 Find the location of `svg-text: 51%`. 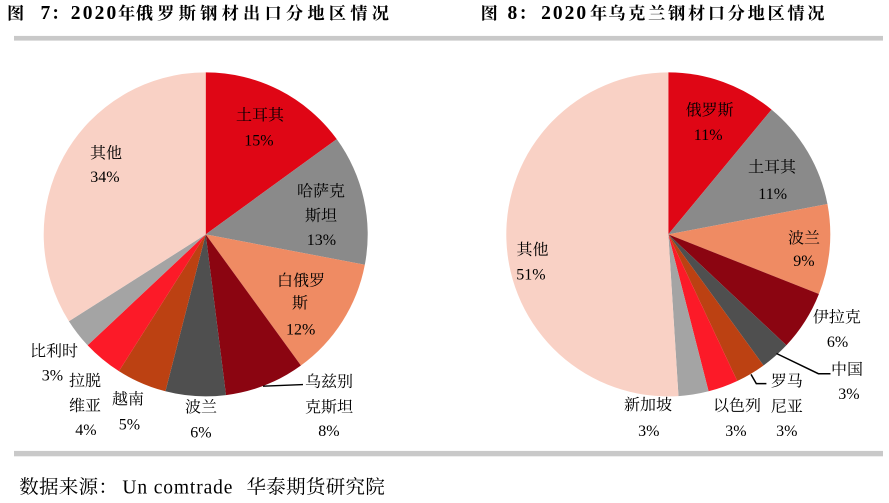

svg-text: 51% is located at coordinates (530, 274).